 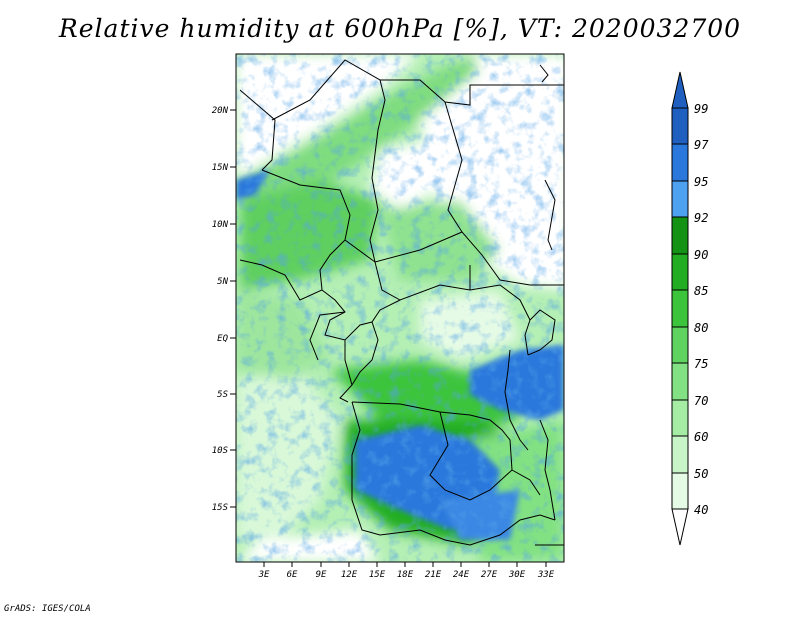 I want to click on svg-text: 15E, so click(x=377, y=575).